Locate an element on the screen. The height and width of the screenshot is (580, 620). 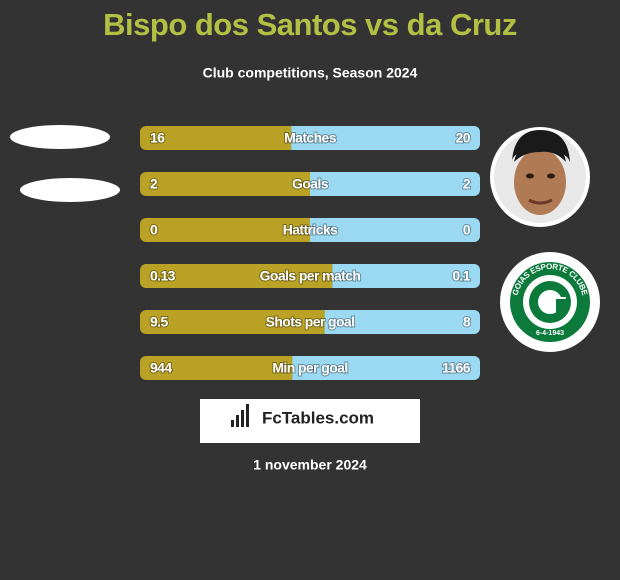
stat-label: Matches is located at coordinates (310, 138).